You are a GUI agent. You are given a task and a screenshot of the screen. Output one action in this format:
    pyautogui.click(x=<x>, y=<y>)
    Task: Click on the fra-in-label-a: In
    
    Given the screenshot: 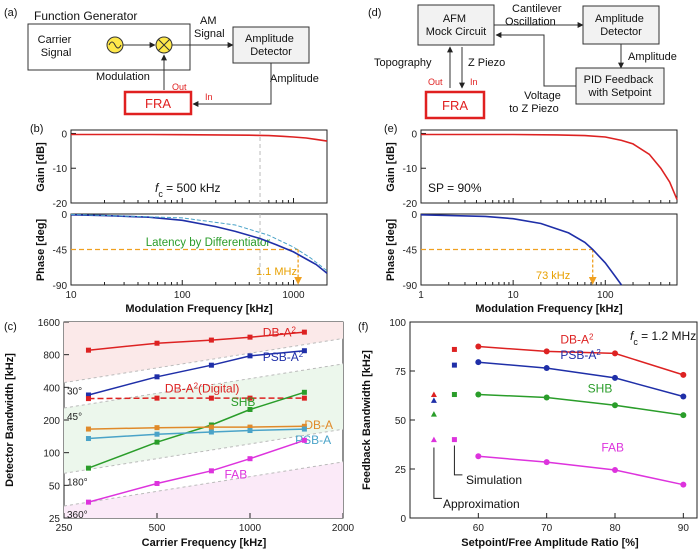 What is the action you would take?
    pyautogui.click(x=209, y=97)
    